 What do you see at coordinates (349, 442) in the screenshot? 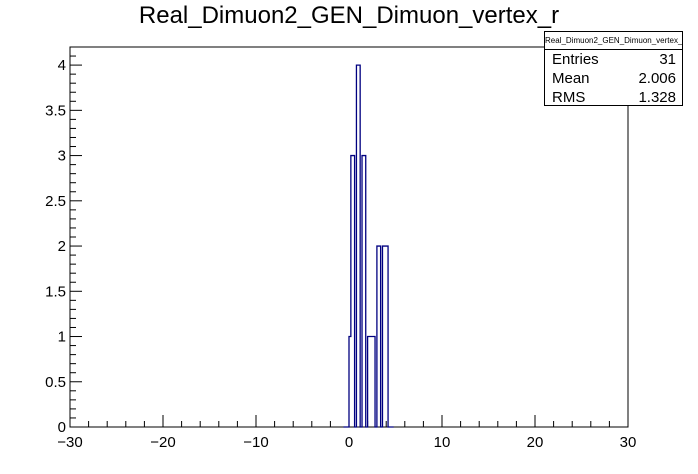
I see `x-tick-label: 0` at bounding box center [349, 442].